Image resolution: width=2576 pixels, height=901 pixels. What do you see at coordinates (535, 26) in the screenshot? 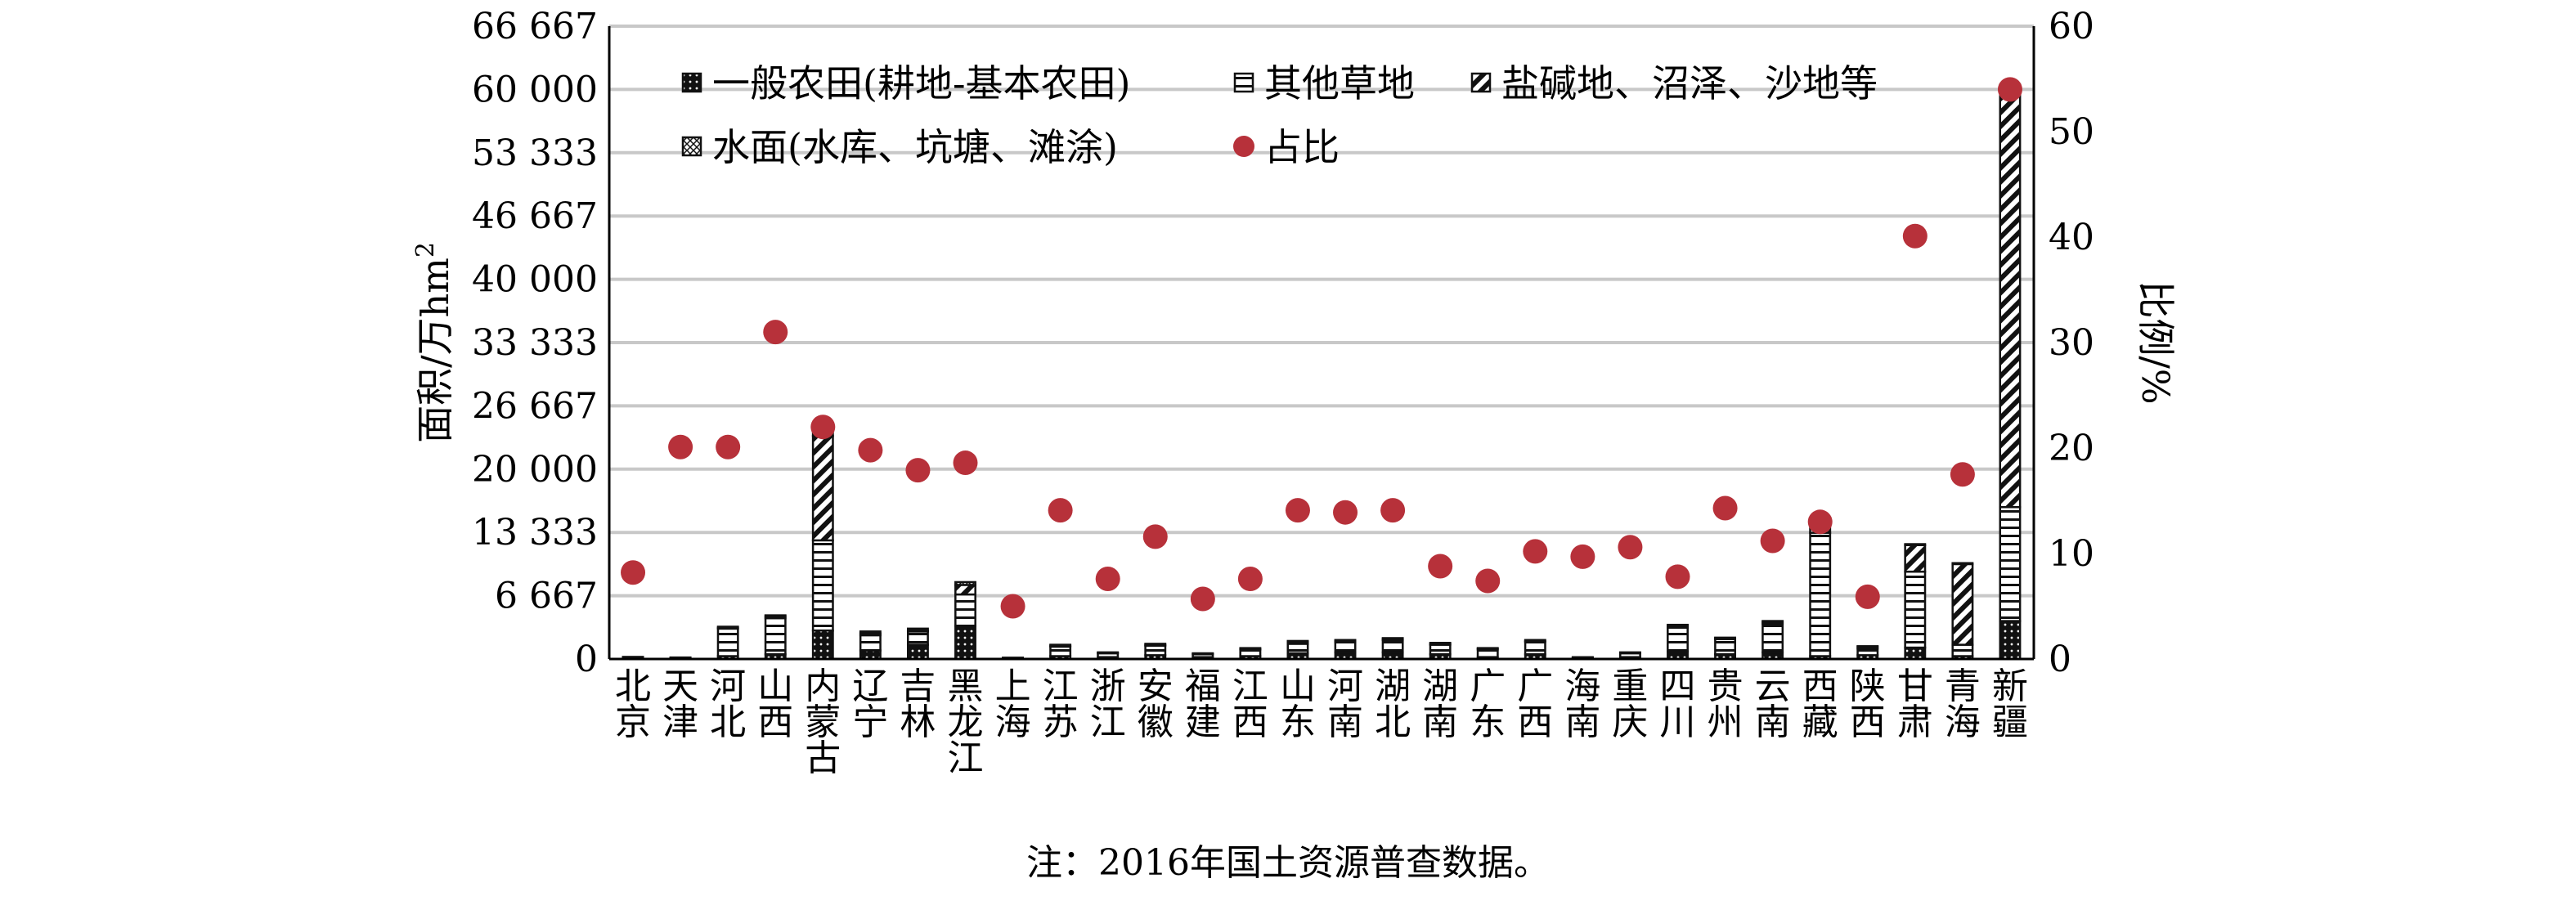
I see `y-tick-label: 66 667` at bounding box center [535, 26].